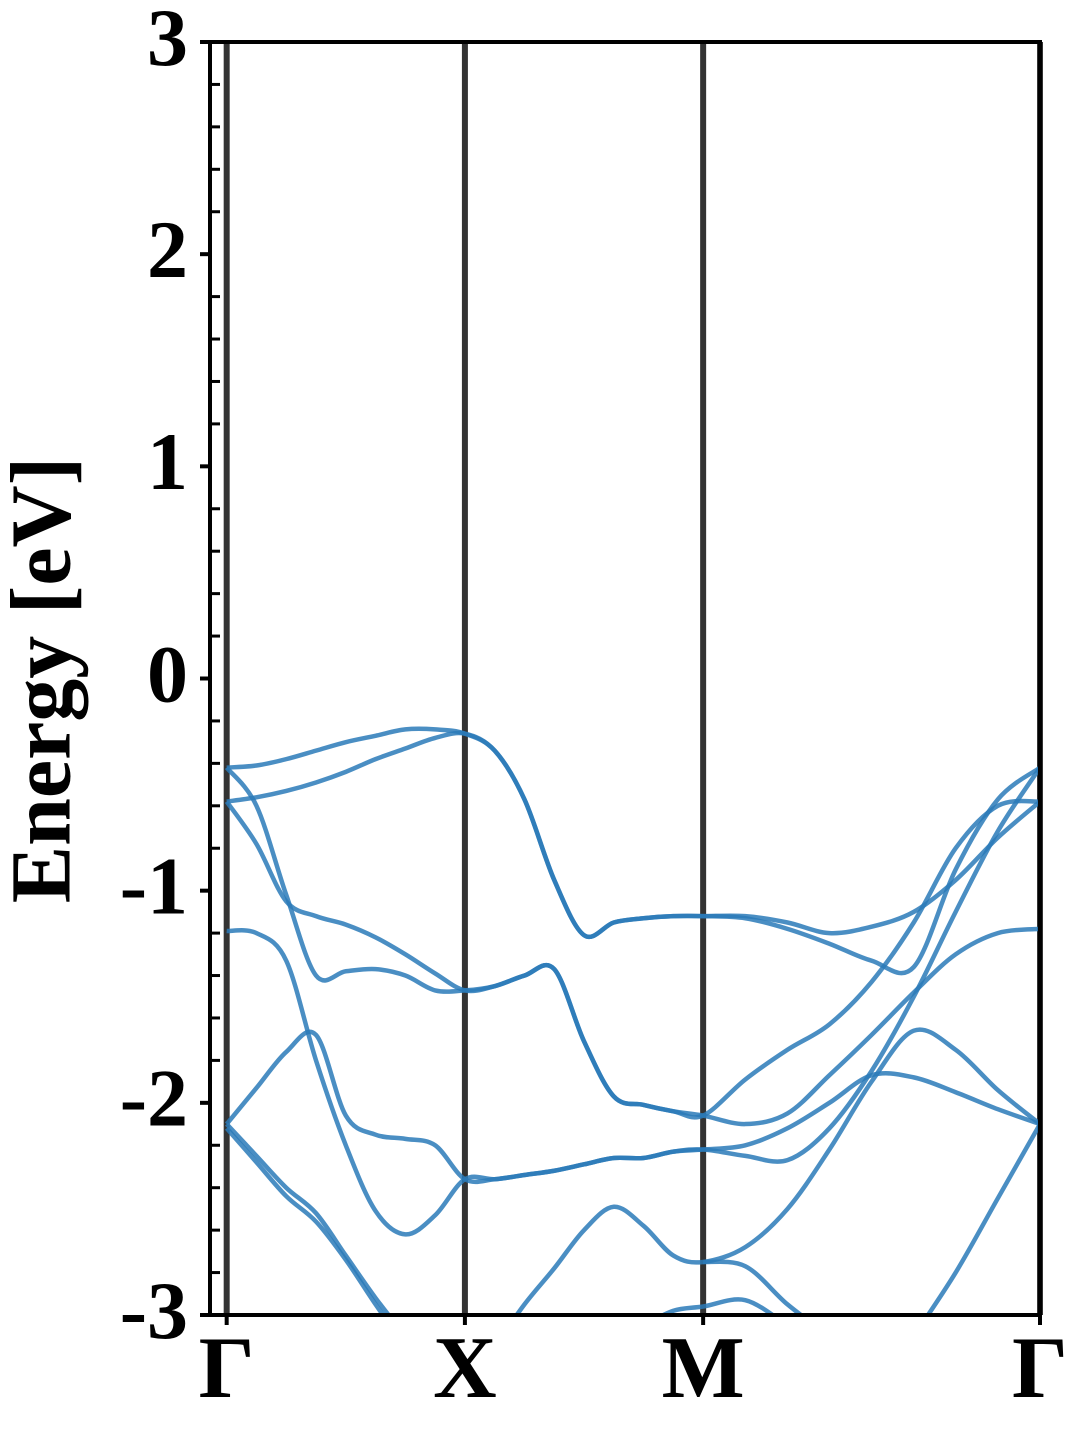 The image size is (1080, 1440). Describe the element at coordinates (154, 885) in the screenshot. I see `y-tick-label: -1` at that location.